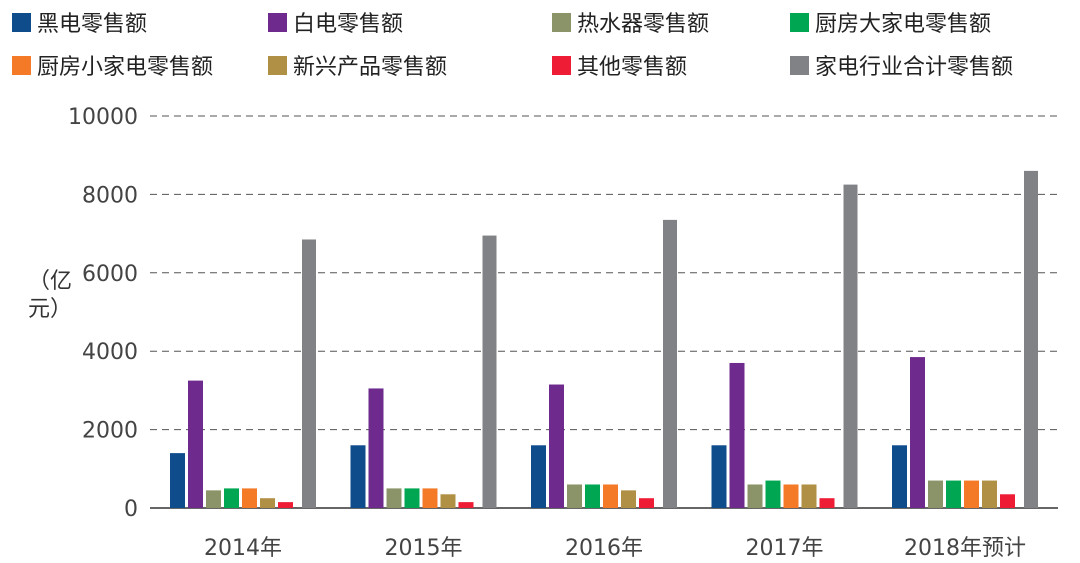 Image resolution: width=1080 pixels, height=563 pixels. I want to click on y-tick-label: 0, so click(131, 509).